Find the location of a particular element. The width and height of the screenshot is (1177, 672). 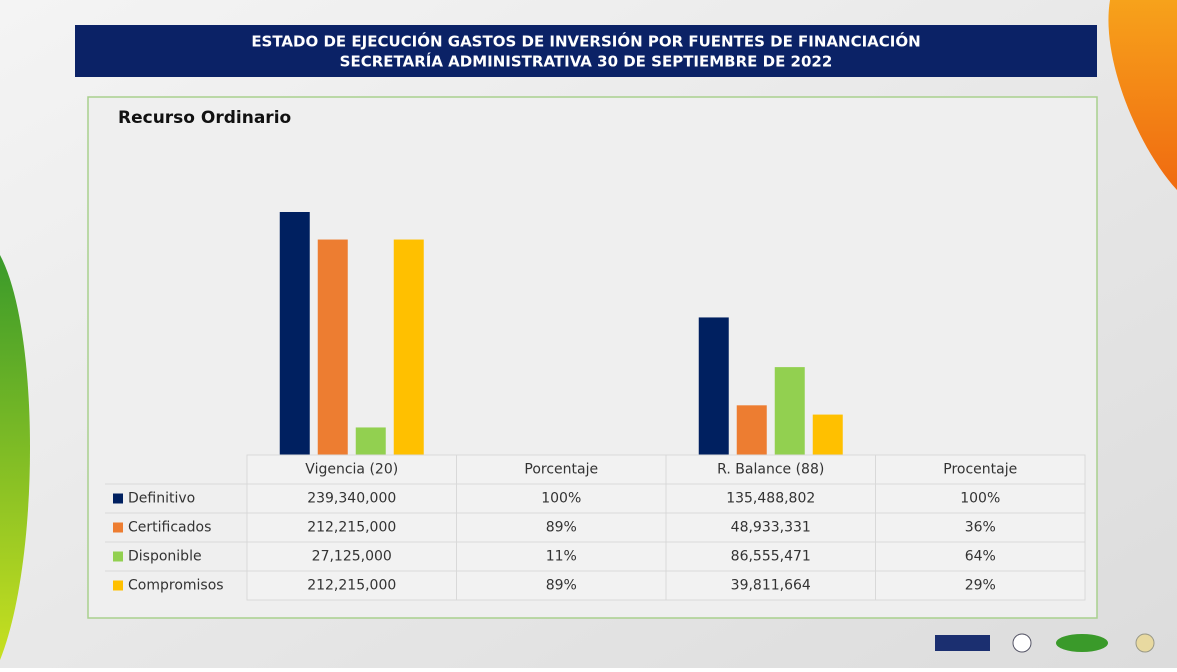

legend-label: Compromisos is located at coordinates (176, 586).